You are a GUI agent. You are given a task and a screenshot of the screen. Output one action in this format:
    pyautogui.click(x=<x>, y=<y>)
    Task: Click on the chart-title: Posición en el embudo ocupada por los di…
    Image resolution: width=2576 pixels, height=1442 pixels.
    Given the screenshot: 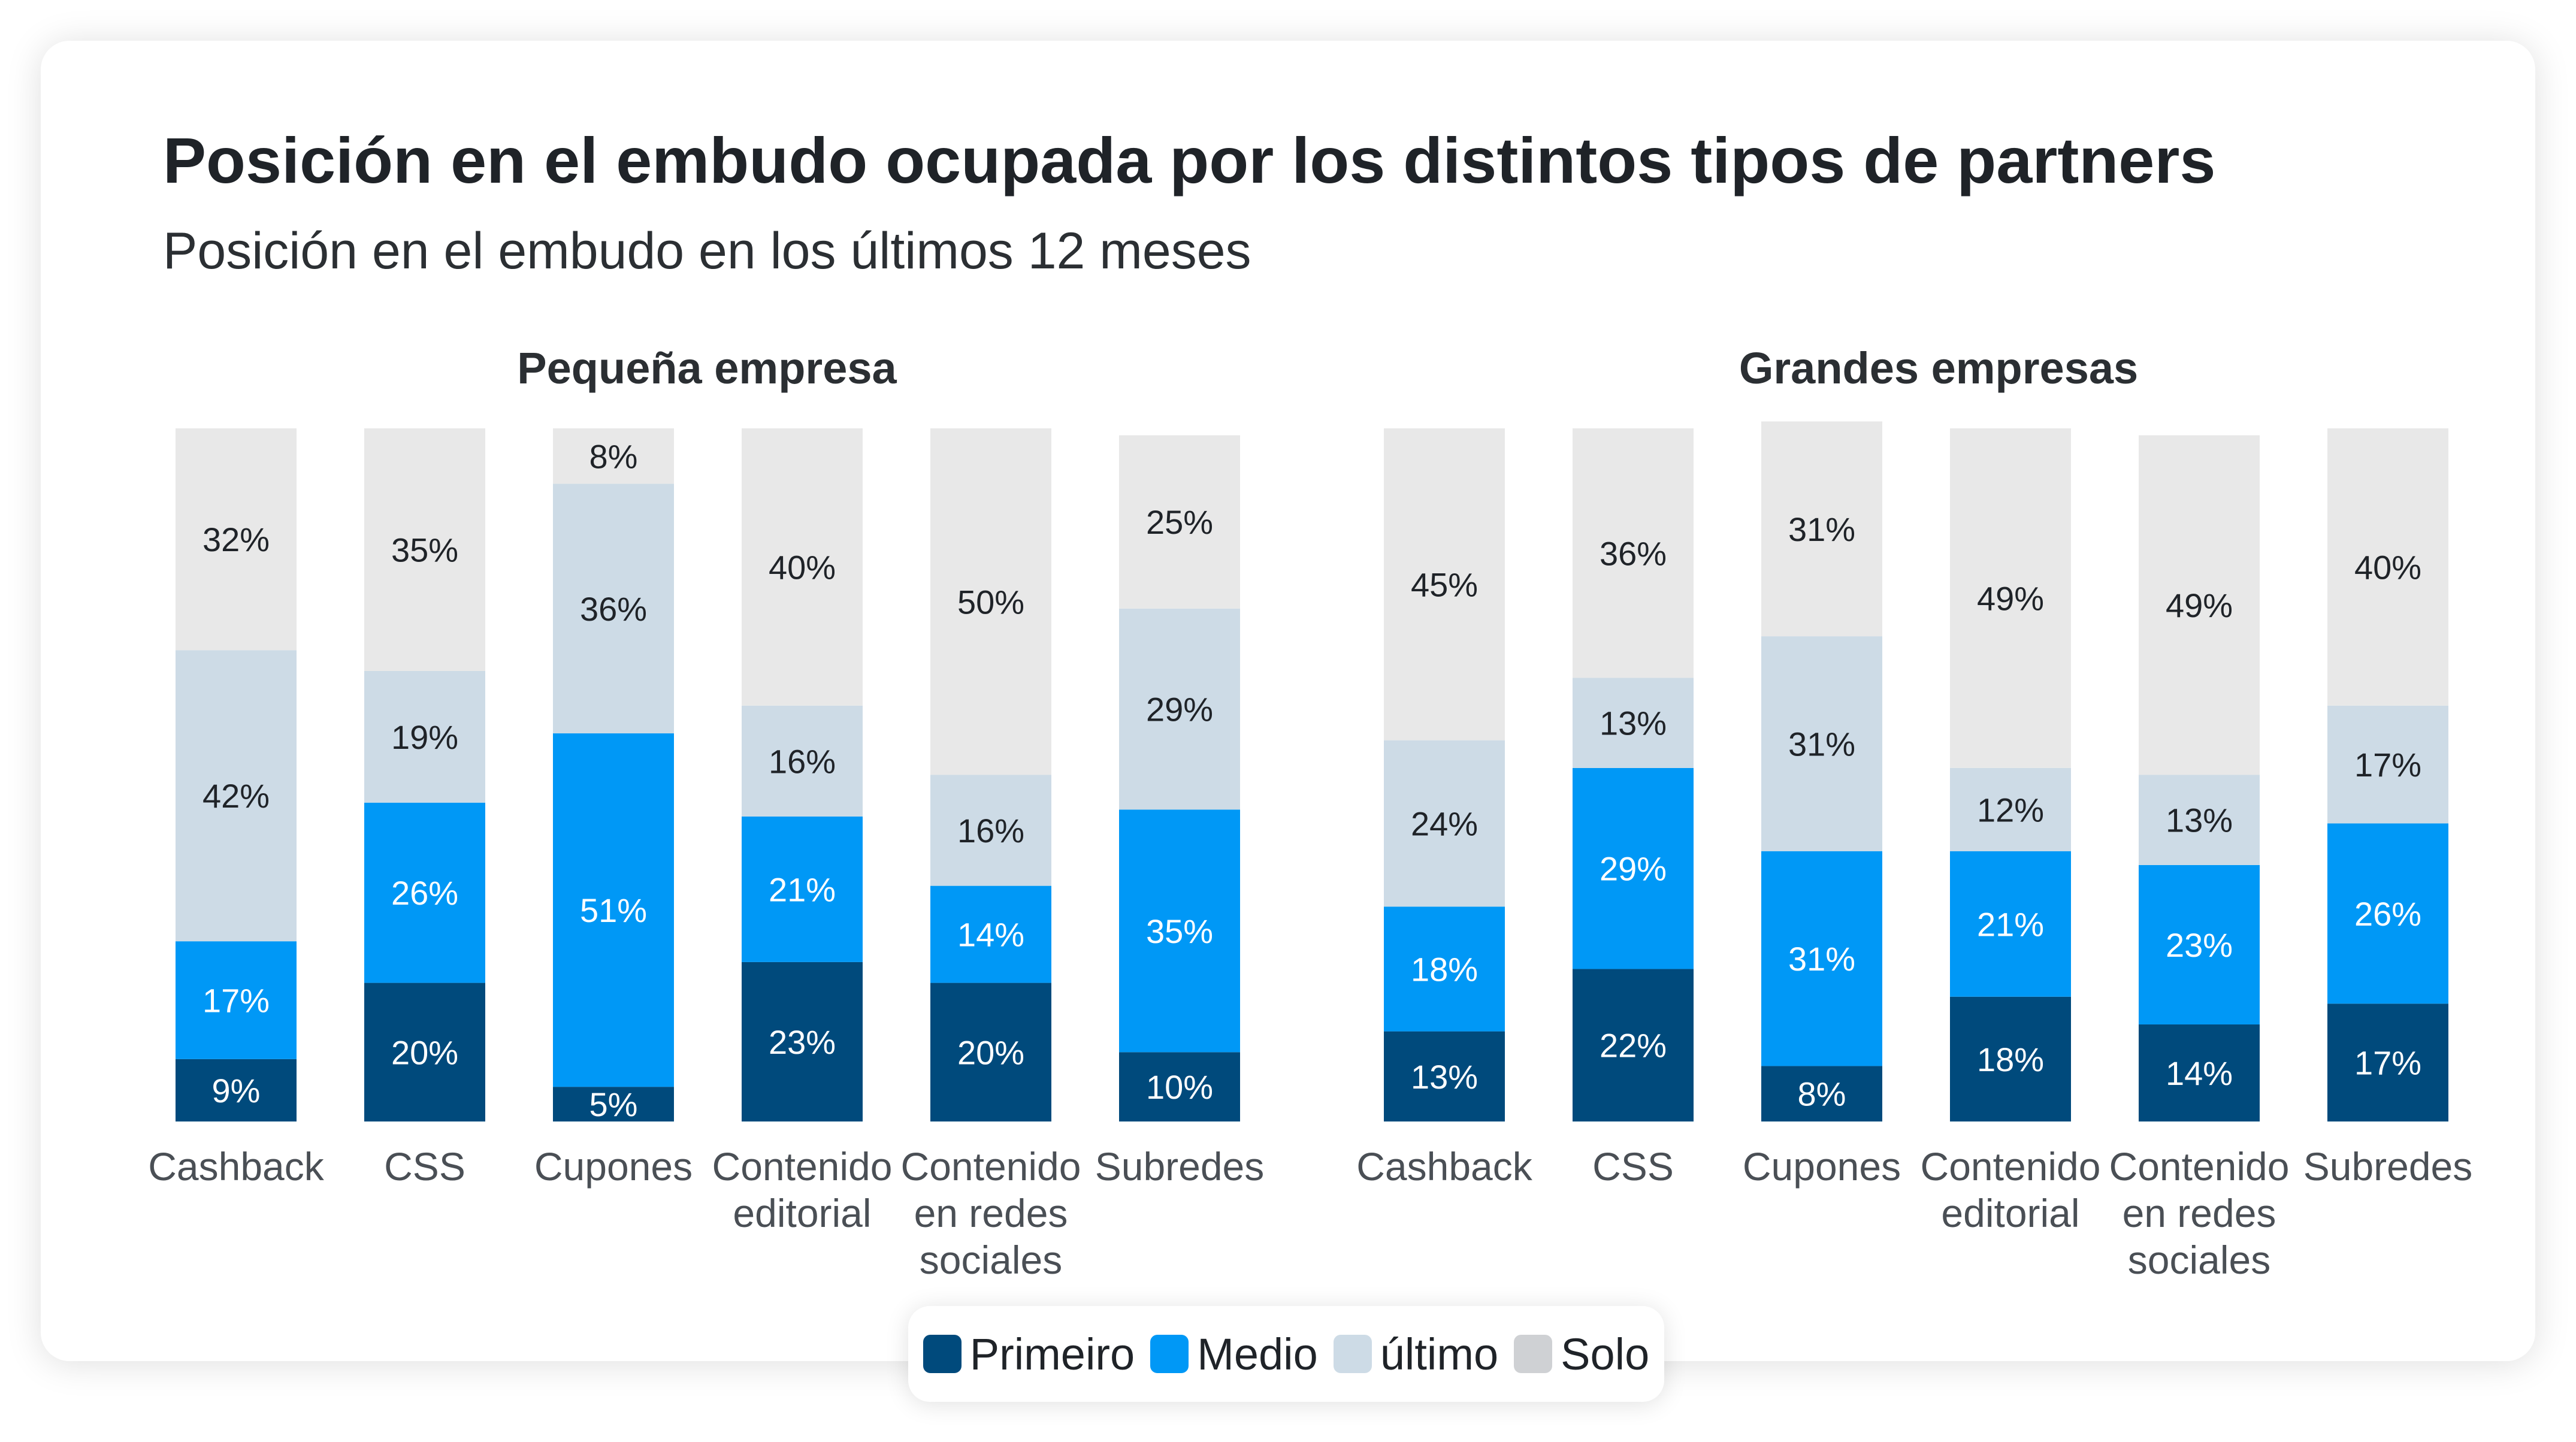 What is the action you would take?
    pyautogui.click(x=1189, y=160)
    